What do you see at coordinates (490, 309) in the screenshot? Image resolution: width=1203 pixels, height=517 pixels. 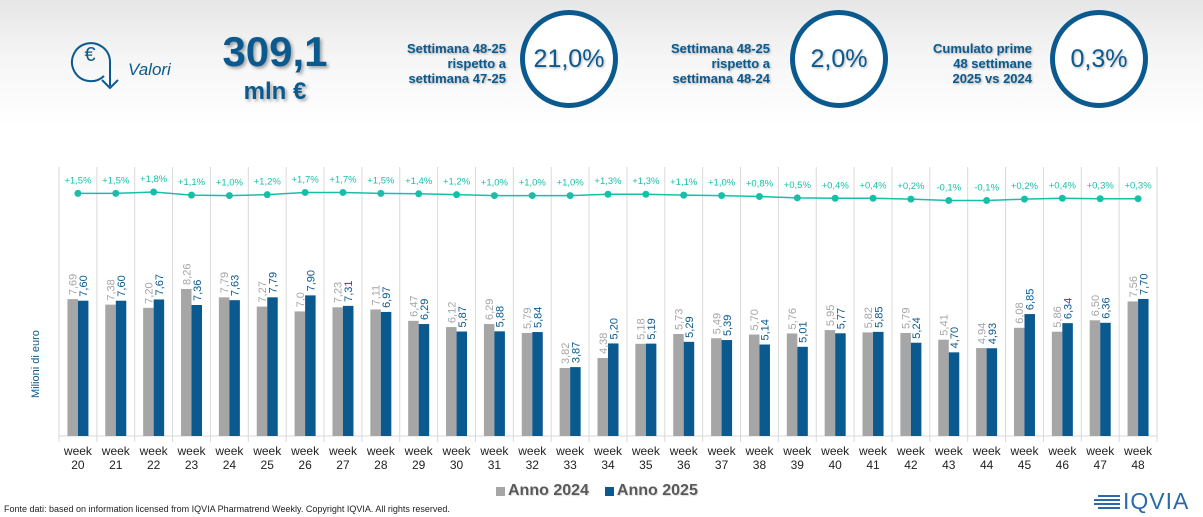 I see `bar-label-2024: 6,29` at bounding box center [490, 309].